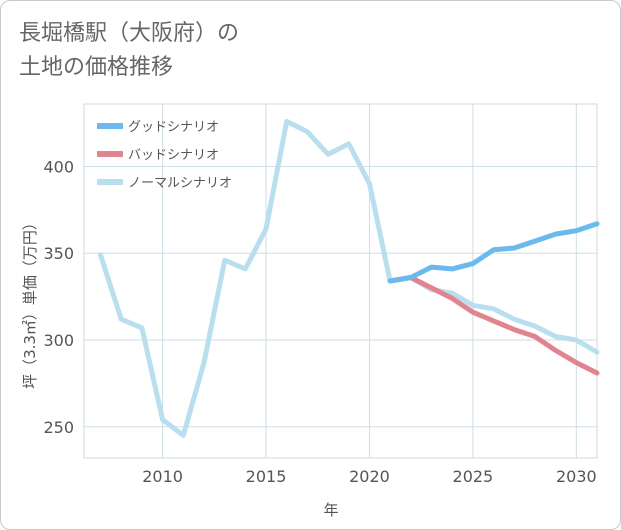 Image resolution: width=621 pixels, height=530 pixels. Describe the element at coordinates (180, 183) in the screenshot. I see `legend-label-3: ノーマルシナリオ` at that location.